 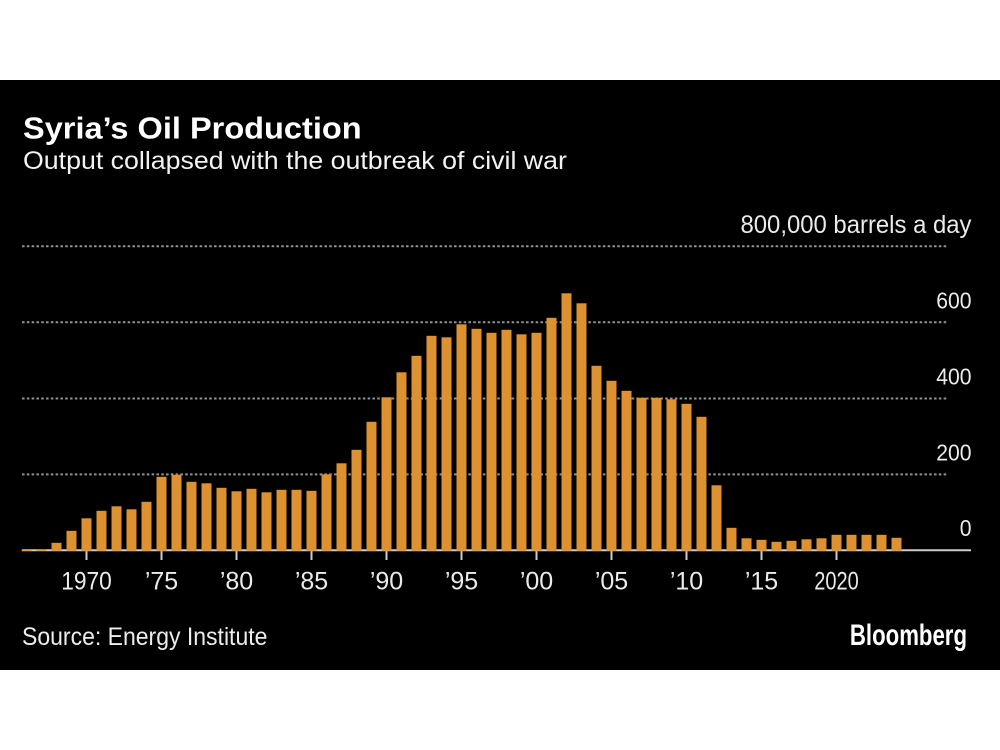 I want to click on svg-text: ’05, so click(x=611, y=582).